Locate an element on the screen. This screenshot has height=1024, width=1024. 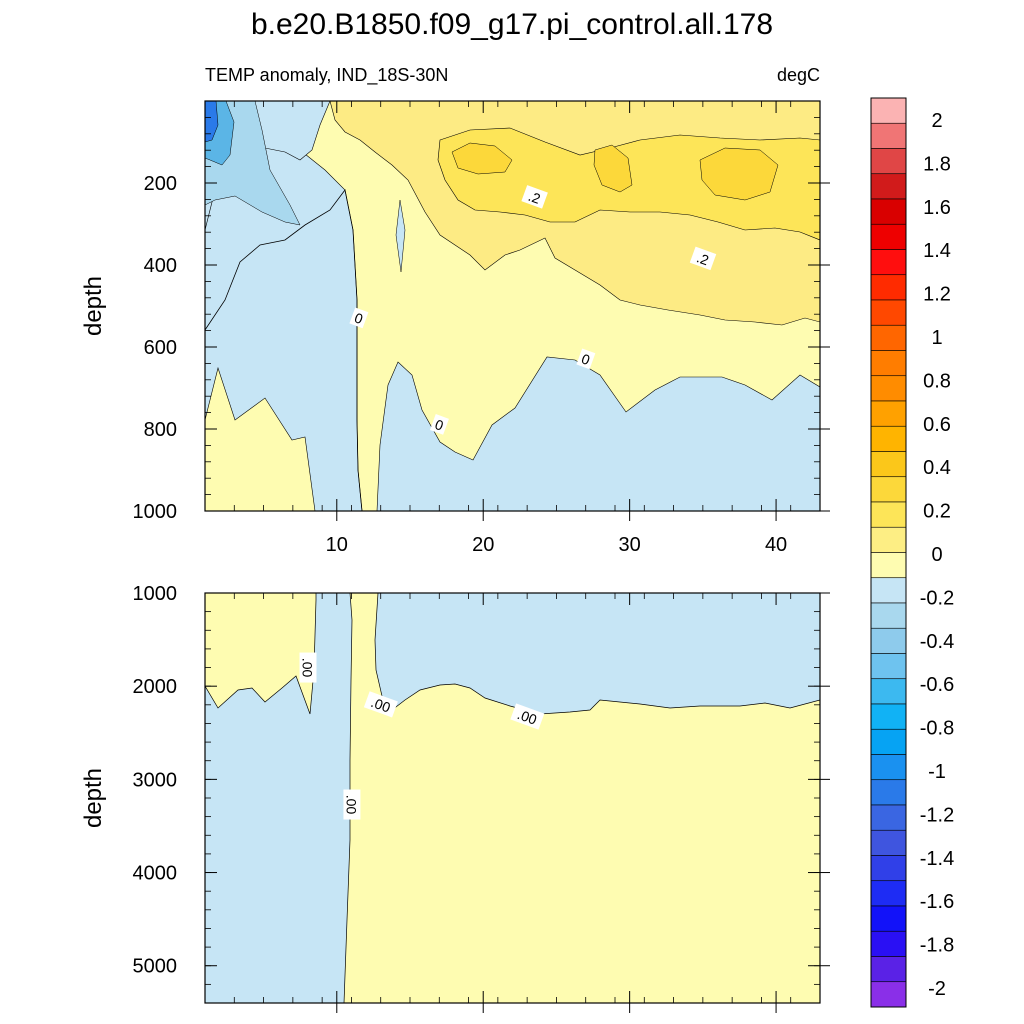
y-tick-label: 400 is located at coordinates (160, 266).